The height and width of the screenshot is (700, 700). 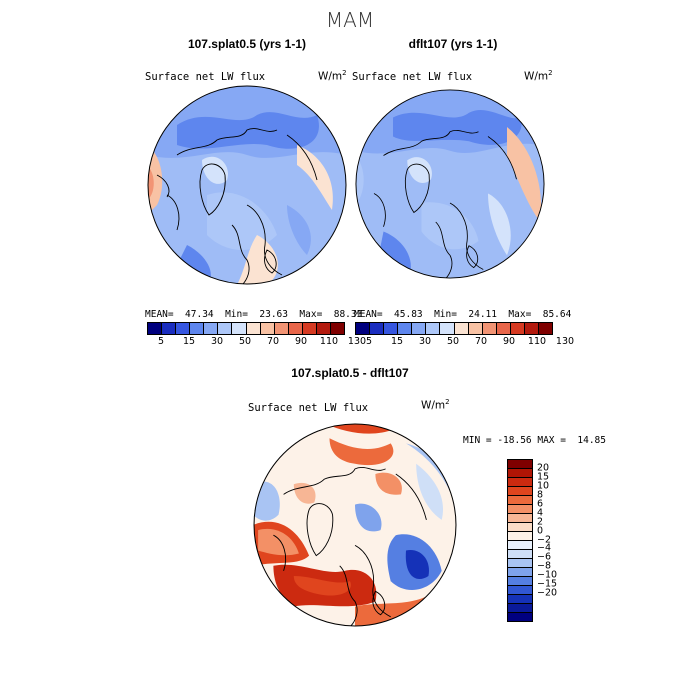 What do you see at coordinates (544, 548) in the screenshot?
I see `diff-colorbar-tick-label: −4` at bounding box center [544, 548].